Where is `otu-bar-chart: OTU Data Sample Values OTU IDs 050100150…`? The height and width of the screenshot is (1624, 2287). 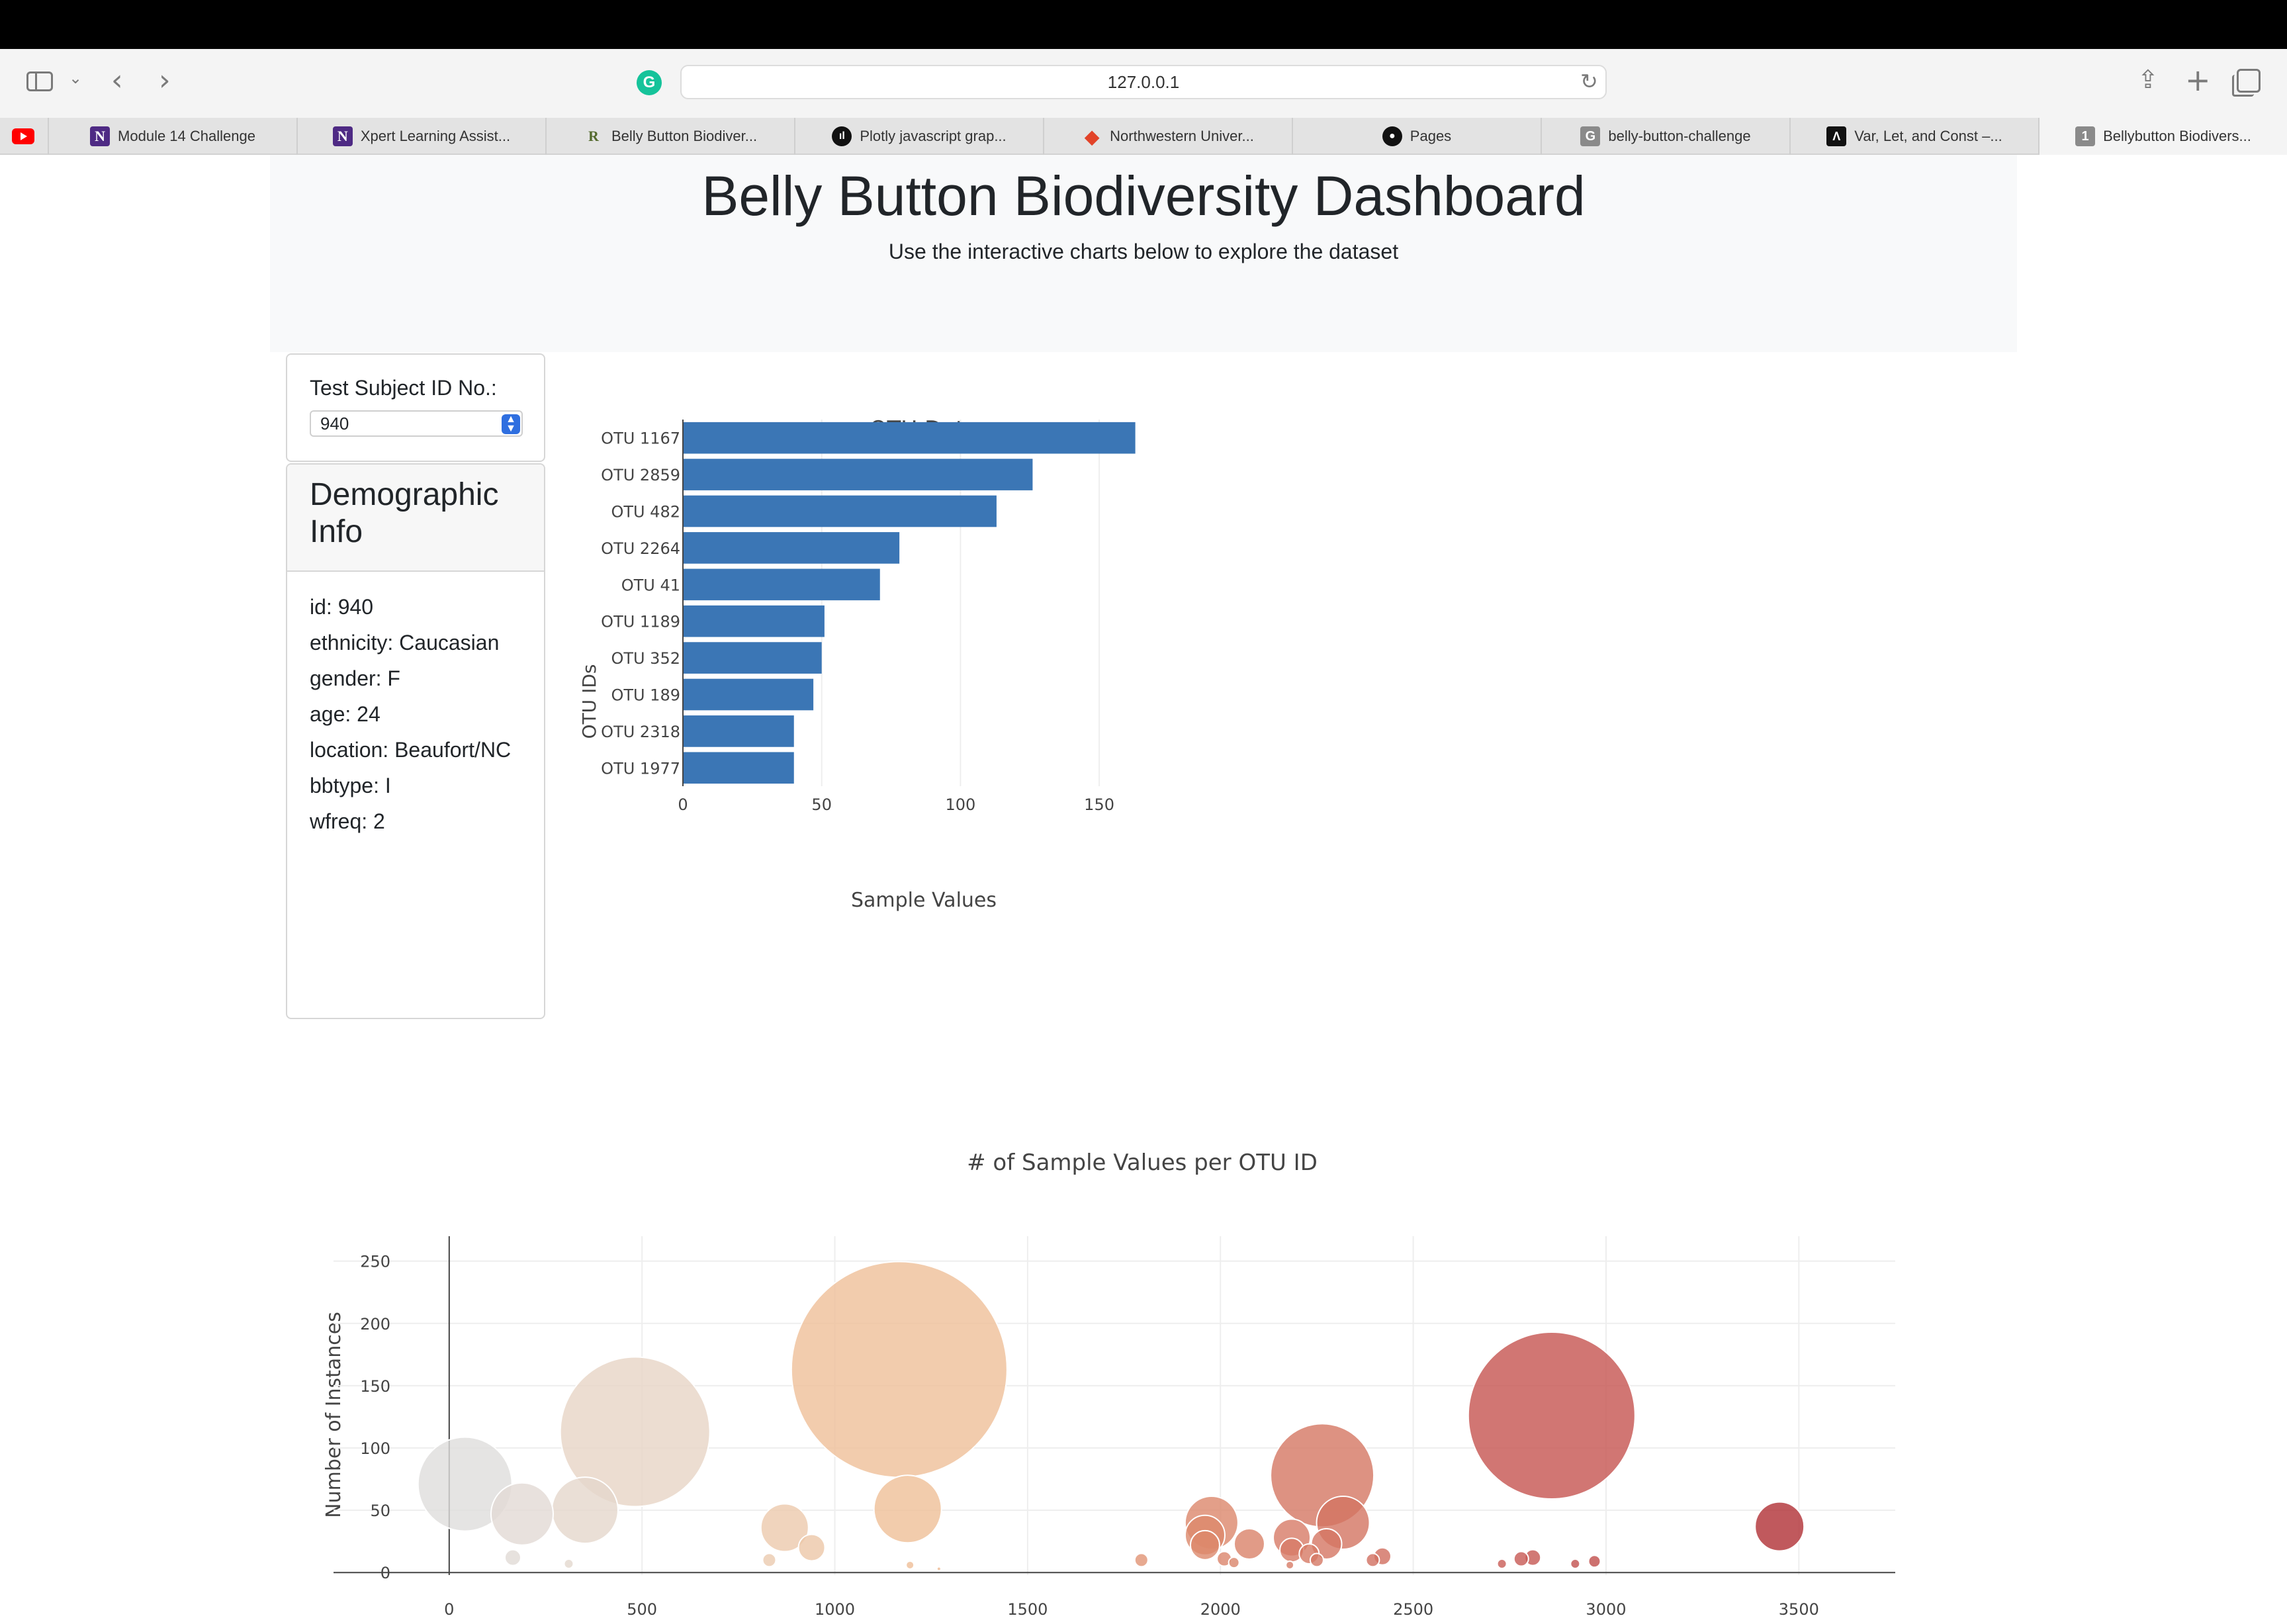 otu-bar-chart: OTU Data Sample Values OTU IDs 050100150… is located at coordinates (894, 727).